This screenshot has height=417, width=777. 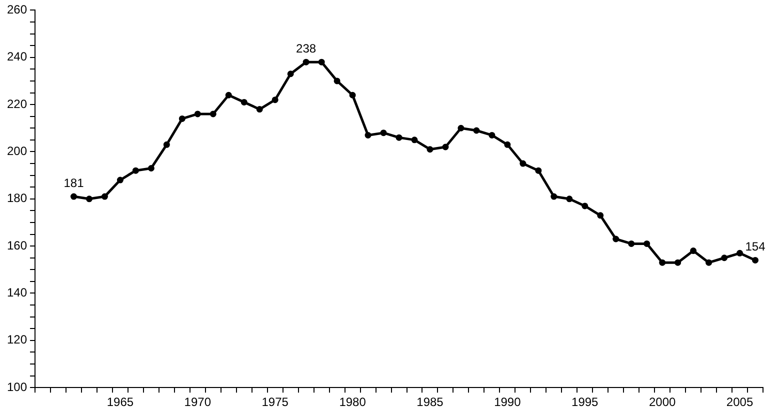 What do you see at coordinates (662, 402) in the screenshot?
I see `x-tick-label: 2000` at bounding box center [662, 402].